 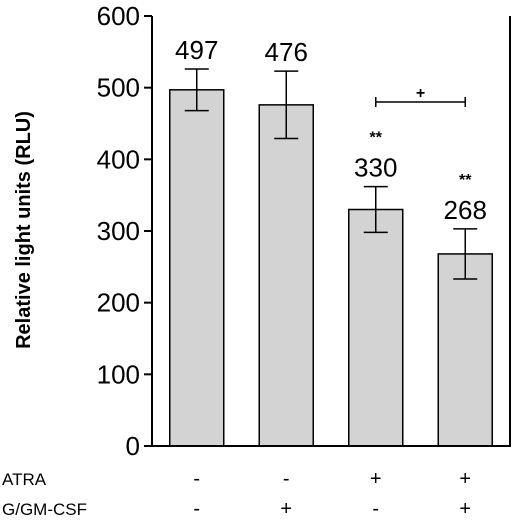 I want to click on y-tick-label-100: 100, so click(x=118, y=374).